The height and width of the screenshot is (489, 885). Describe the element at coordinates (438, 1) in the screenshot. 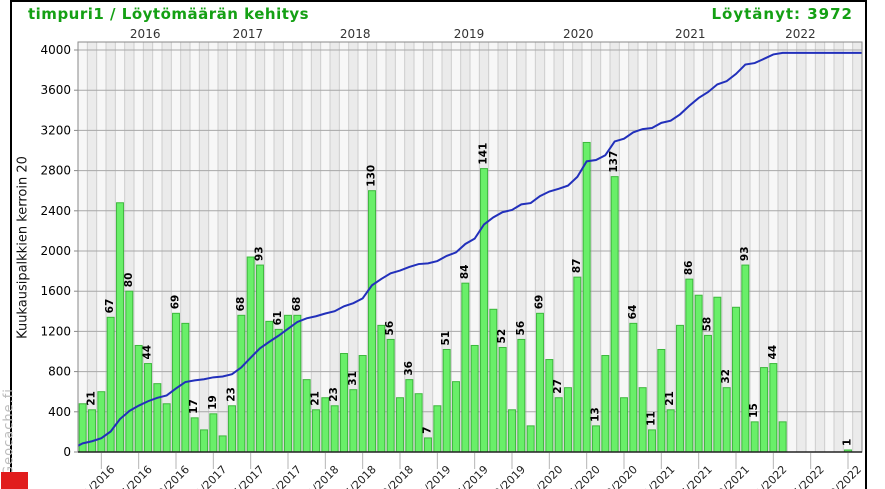

I see `widget-top-border` at that location.